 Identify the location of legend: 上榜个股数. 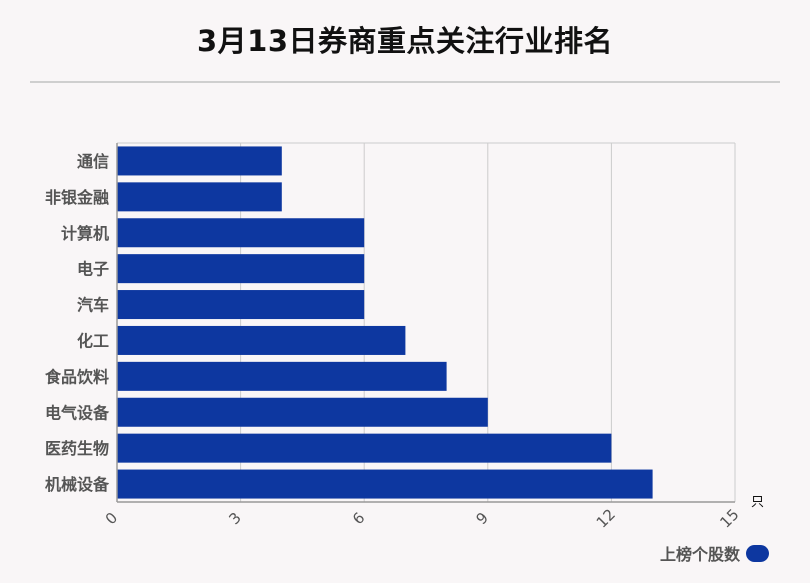
(714, 553).